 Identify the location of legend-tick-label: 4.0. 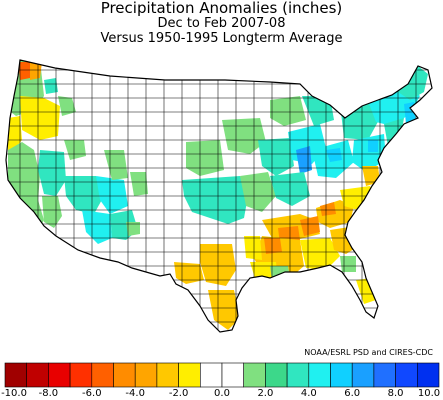
(308, 393).